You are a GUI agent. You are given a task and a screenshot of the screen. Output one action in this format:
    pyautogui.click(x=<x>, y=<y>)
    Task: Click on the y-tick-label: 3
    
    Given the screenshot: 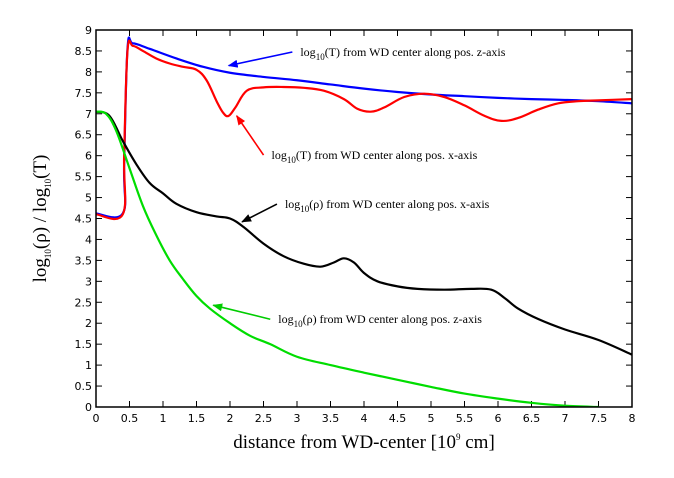 What is the action you would take?
    pyautogui.click(x=88, y=281)
    